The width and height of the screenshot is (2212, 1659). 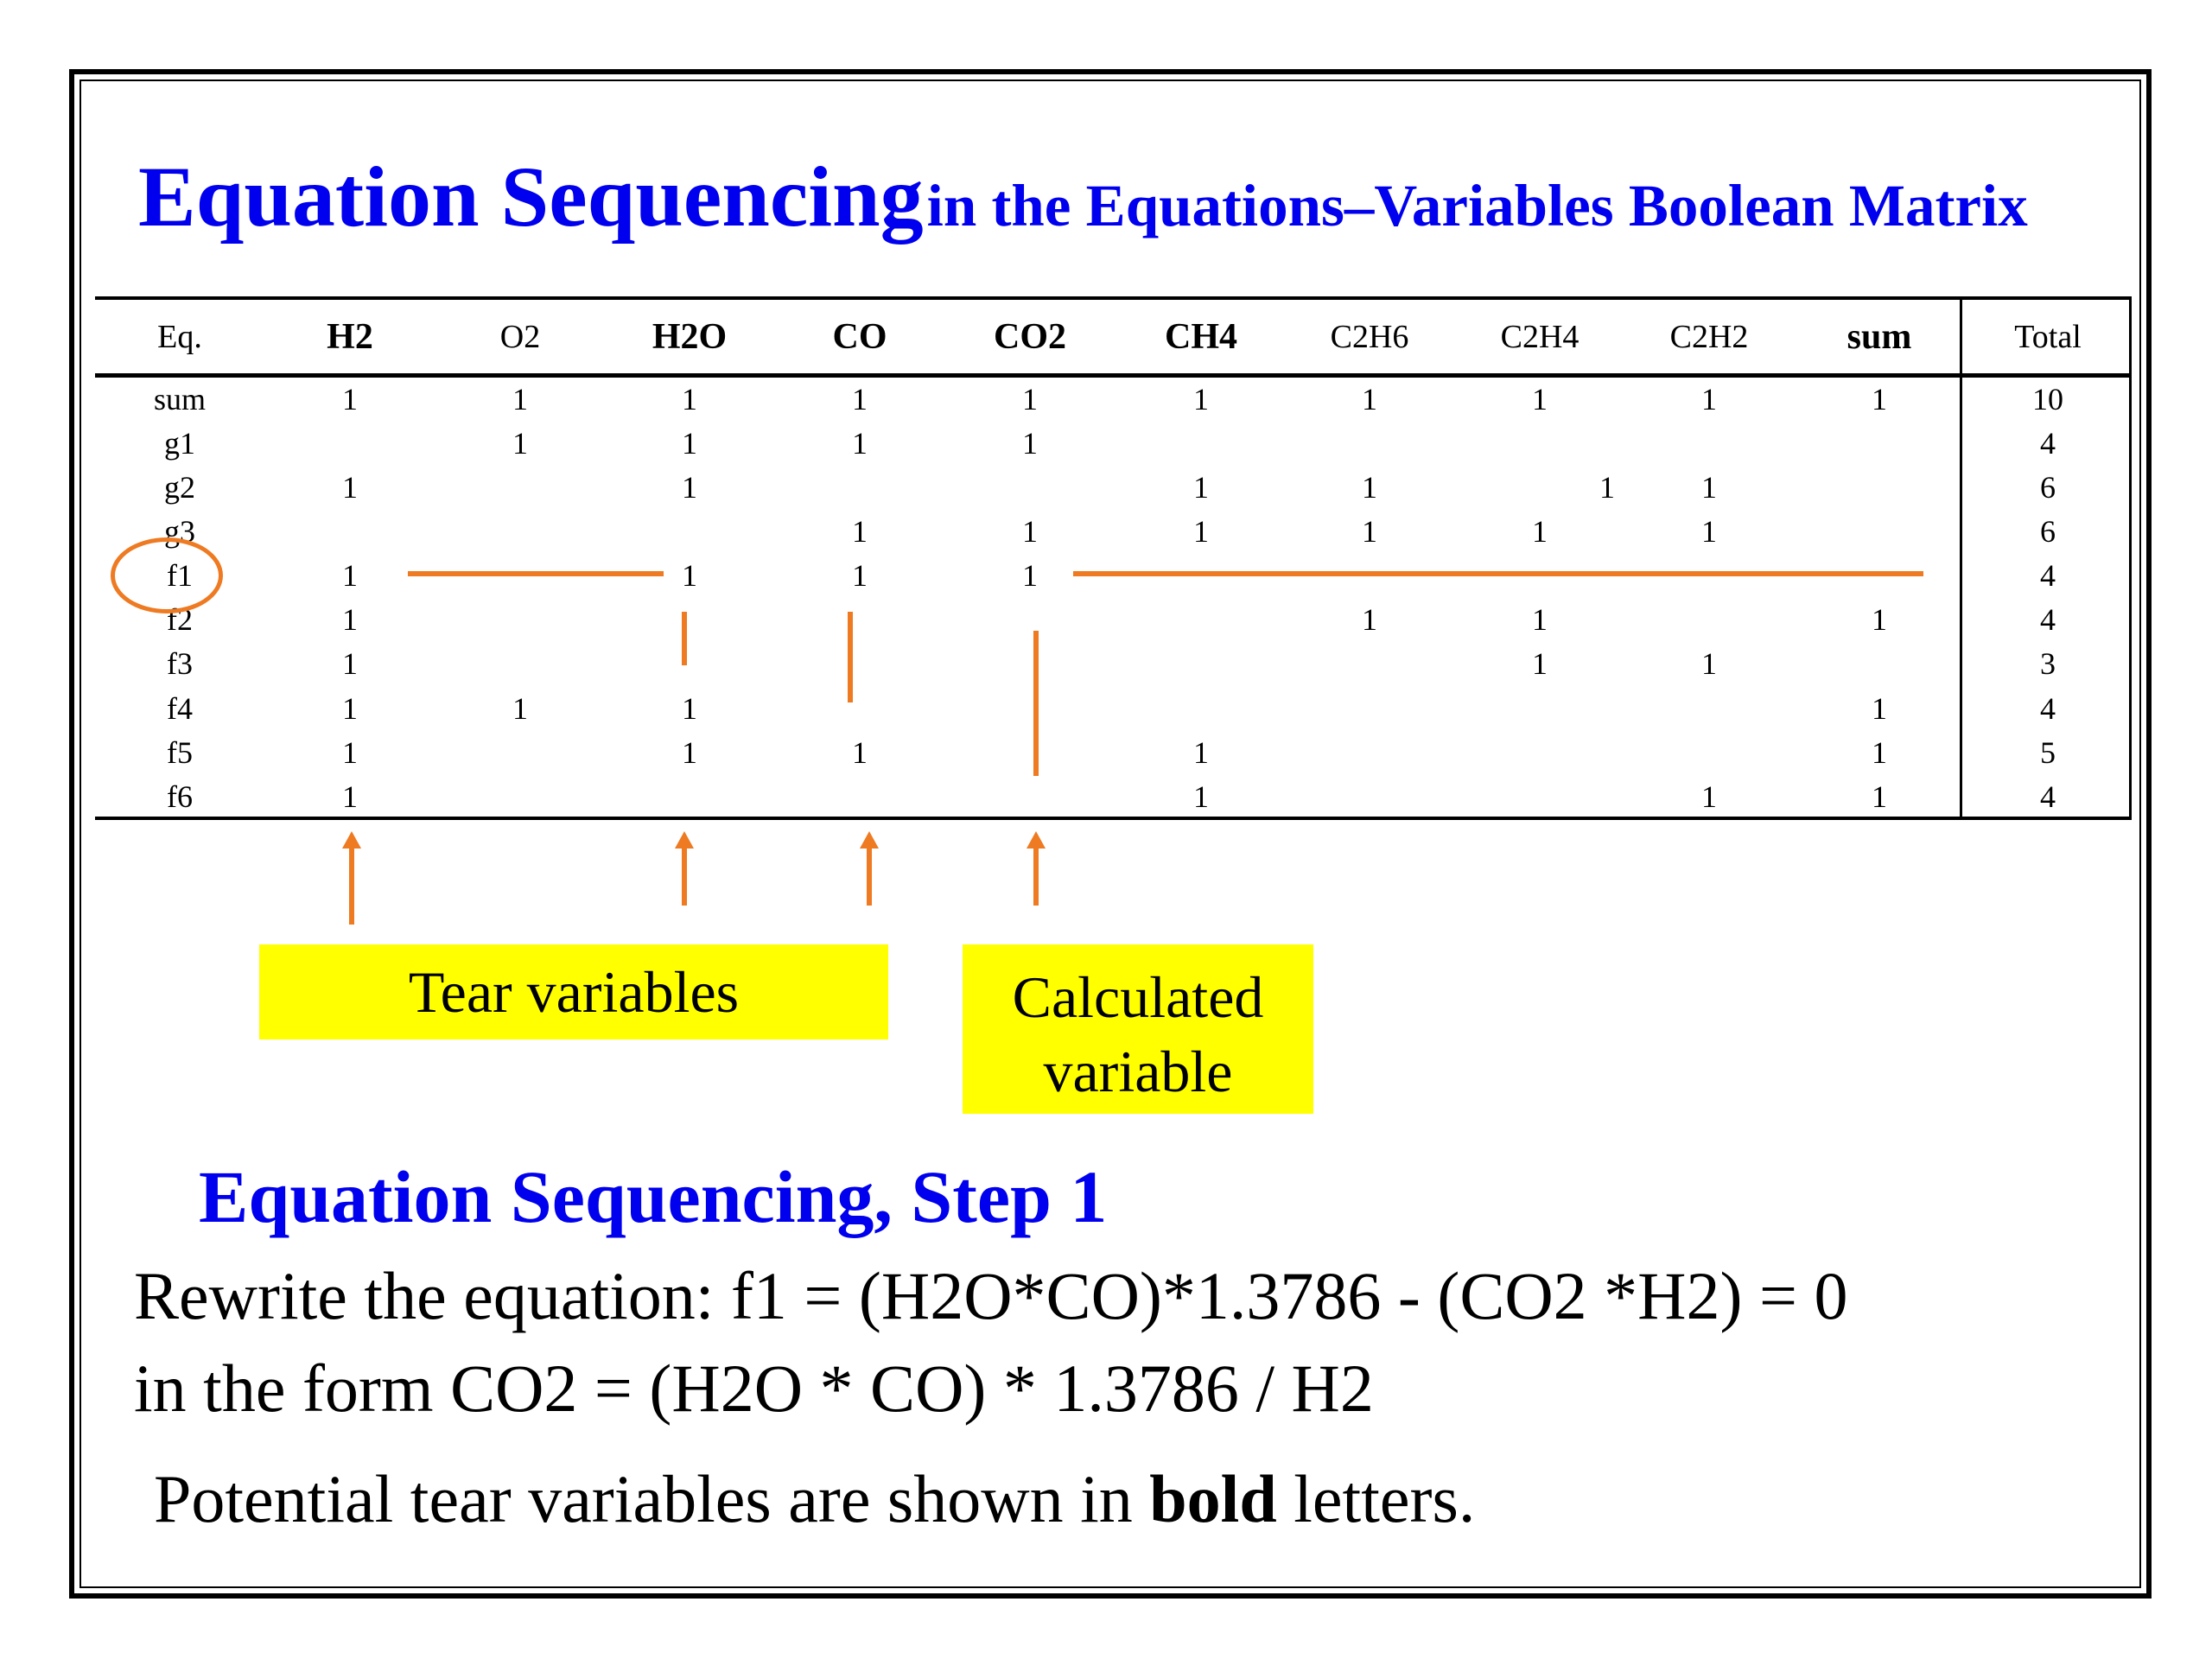 What do you see at coordinates (180, 708) in the screenshot?
I see `row-label: f4` at bounding box center [180, 708].